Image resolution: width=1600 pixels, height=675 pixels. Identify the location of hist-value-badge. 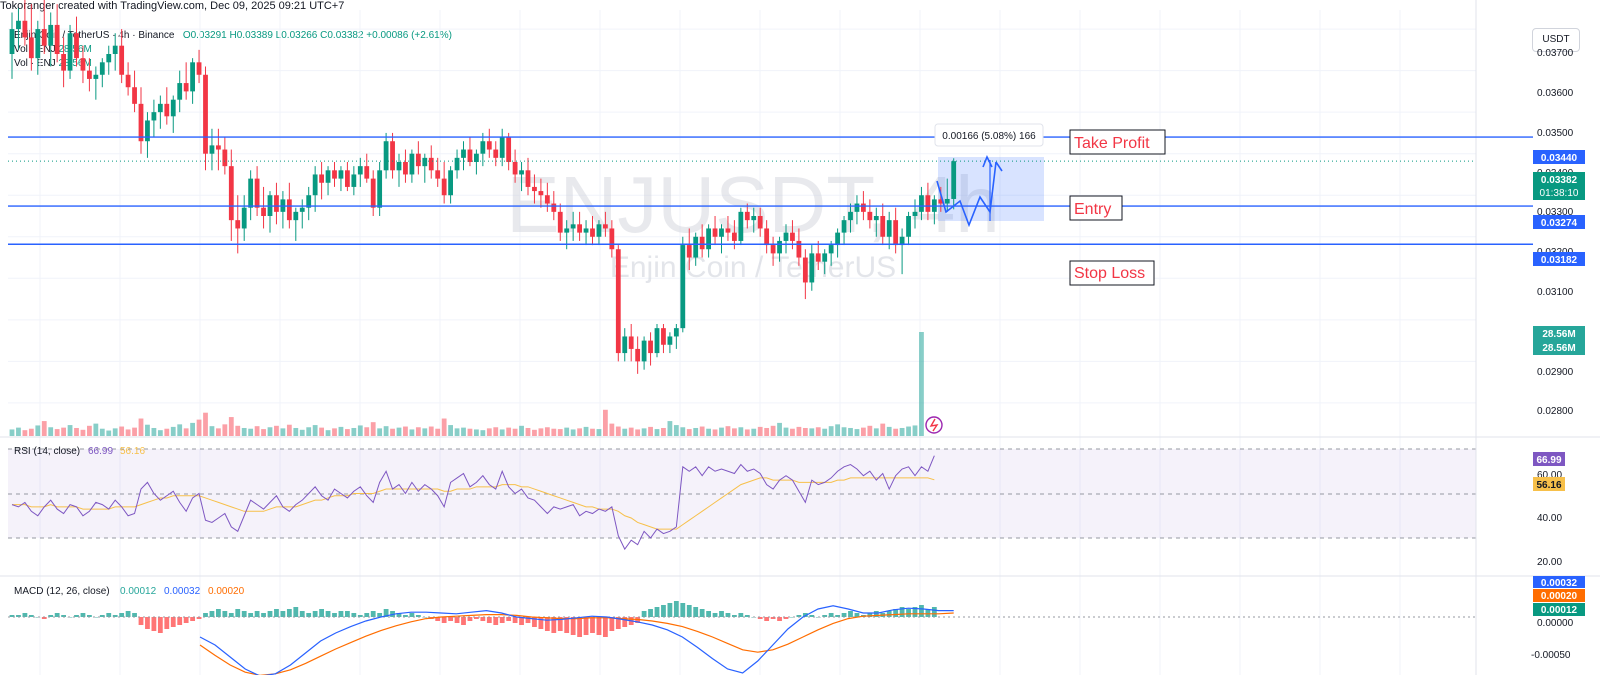
(1559, 609).